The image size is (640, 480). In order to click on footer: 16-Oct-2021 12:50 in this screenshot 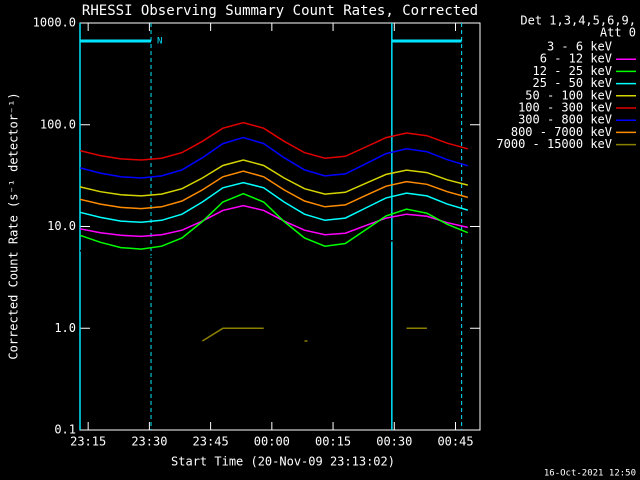, I will do `click(590, 474)`.